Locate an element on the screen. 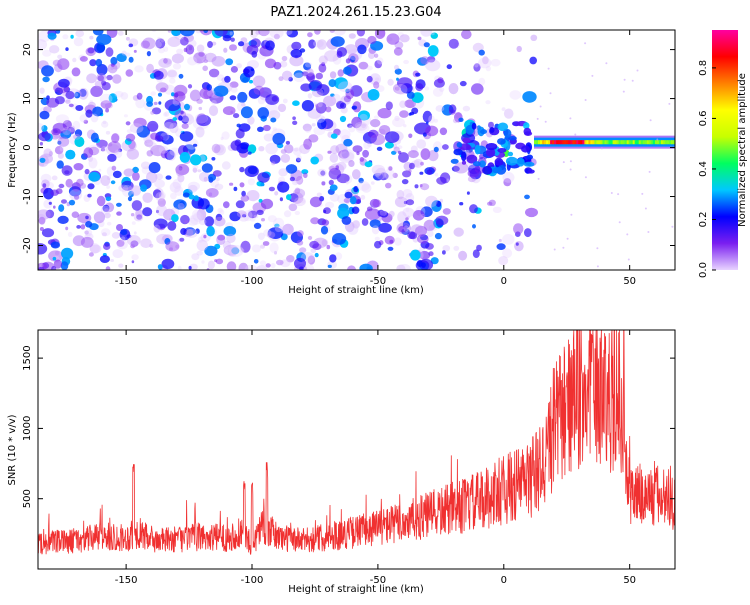 This screenshot has width=750, height=605. snr-x-tick-label: -50 is located at coordinates (378, 580).